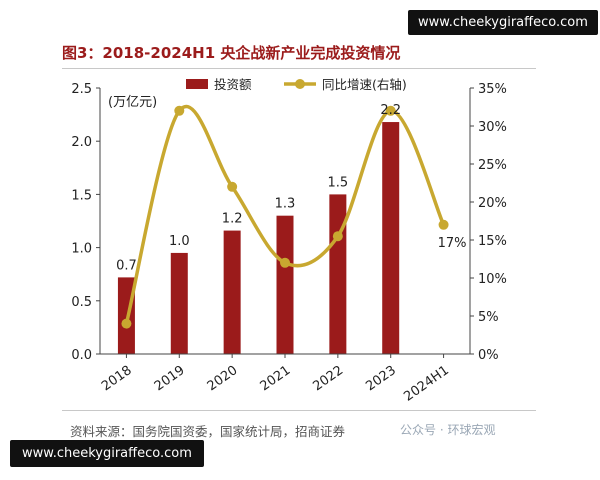 Image resolution: width=600 pixels, height=480 pixels. I want to click on left-tick-label: 0.5, so click(81, 302).